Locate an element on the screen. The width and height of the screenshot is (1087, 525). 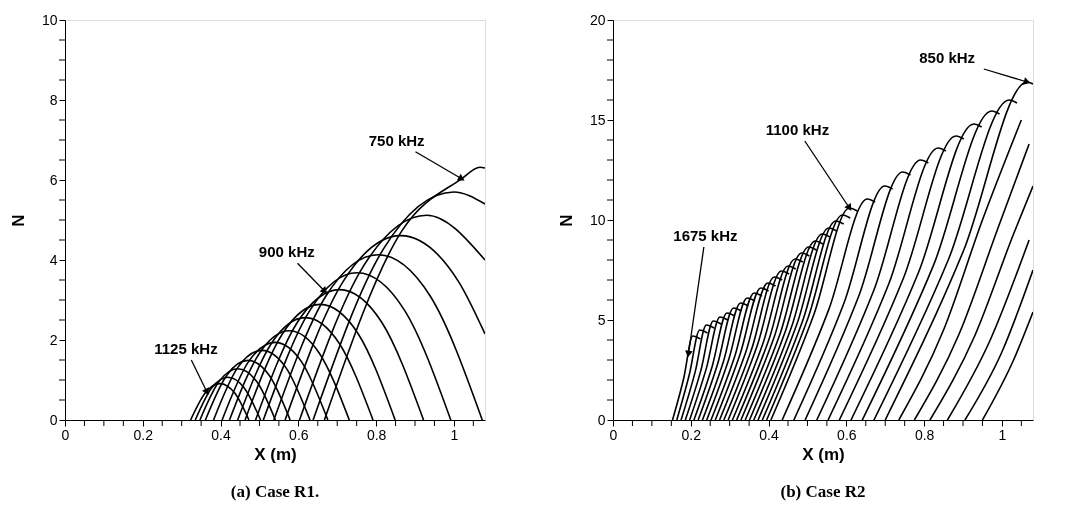
y-tick-label: 5 is located at coordinates (601, 319).